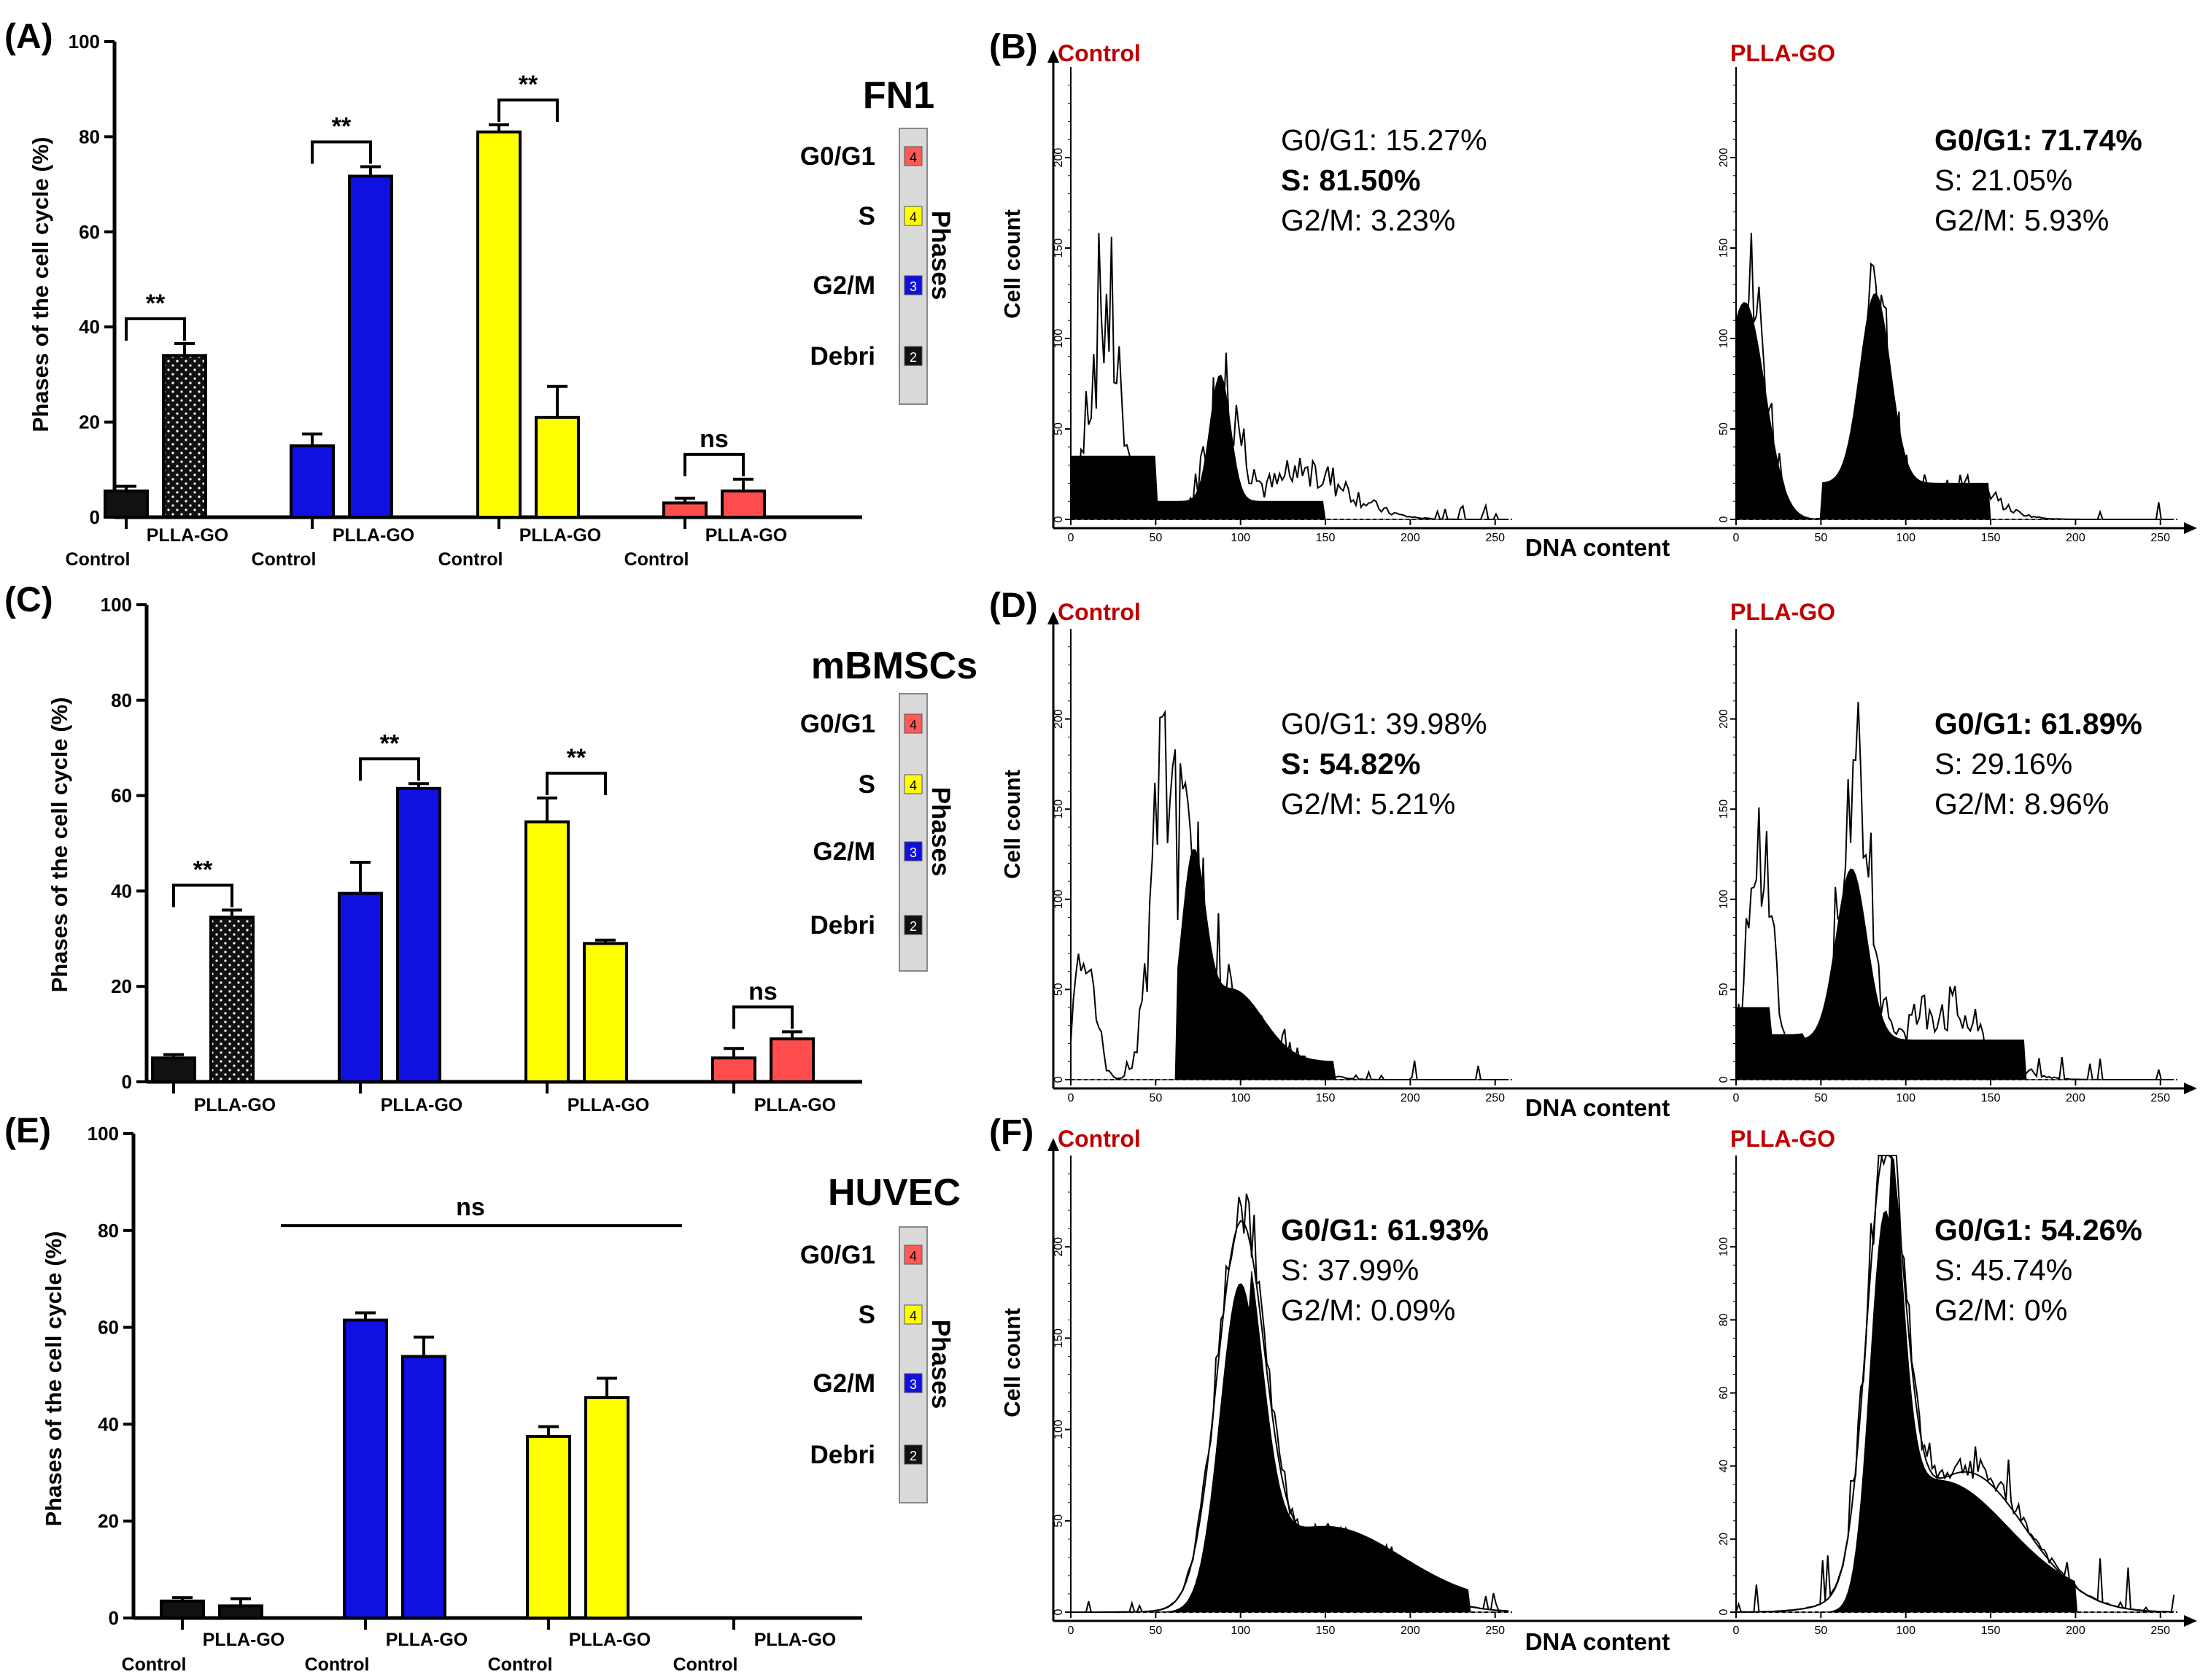 Image resolution: width=2208 pixels, height=1680 pixels. I want to click on stat-f-ctrl-2: G2/M: 0.09%, so click(1368, 1310).